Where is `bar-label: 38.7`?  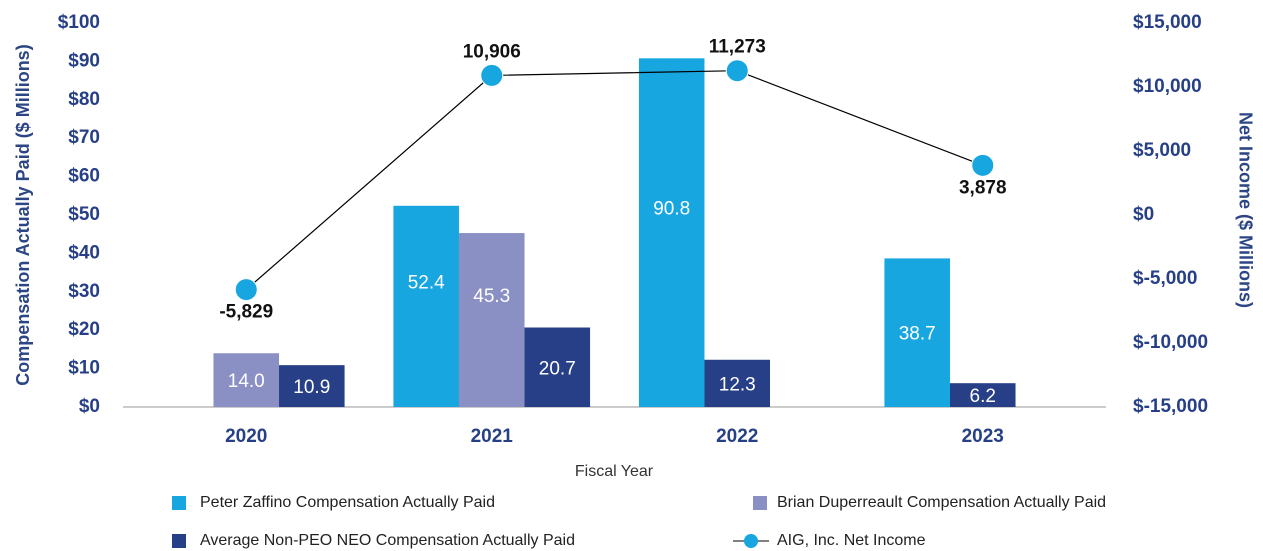 bar-label: 38.7 is located at coordinates (917, 334).